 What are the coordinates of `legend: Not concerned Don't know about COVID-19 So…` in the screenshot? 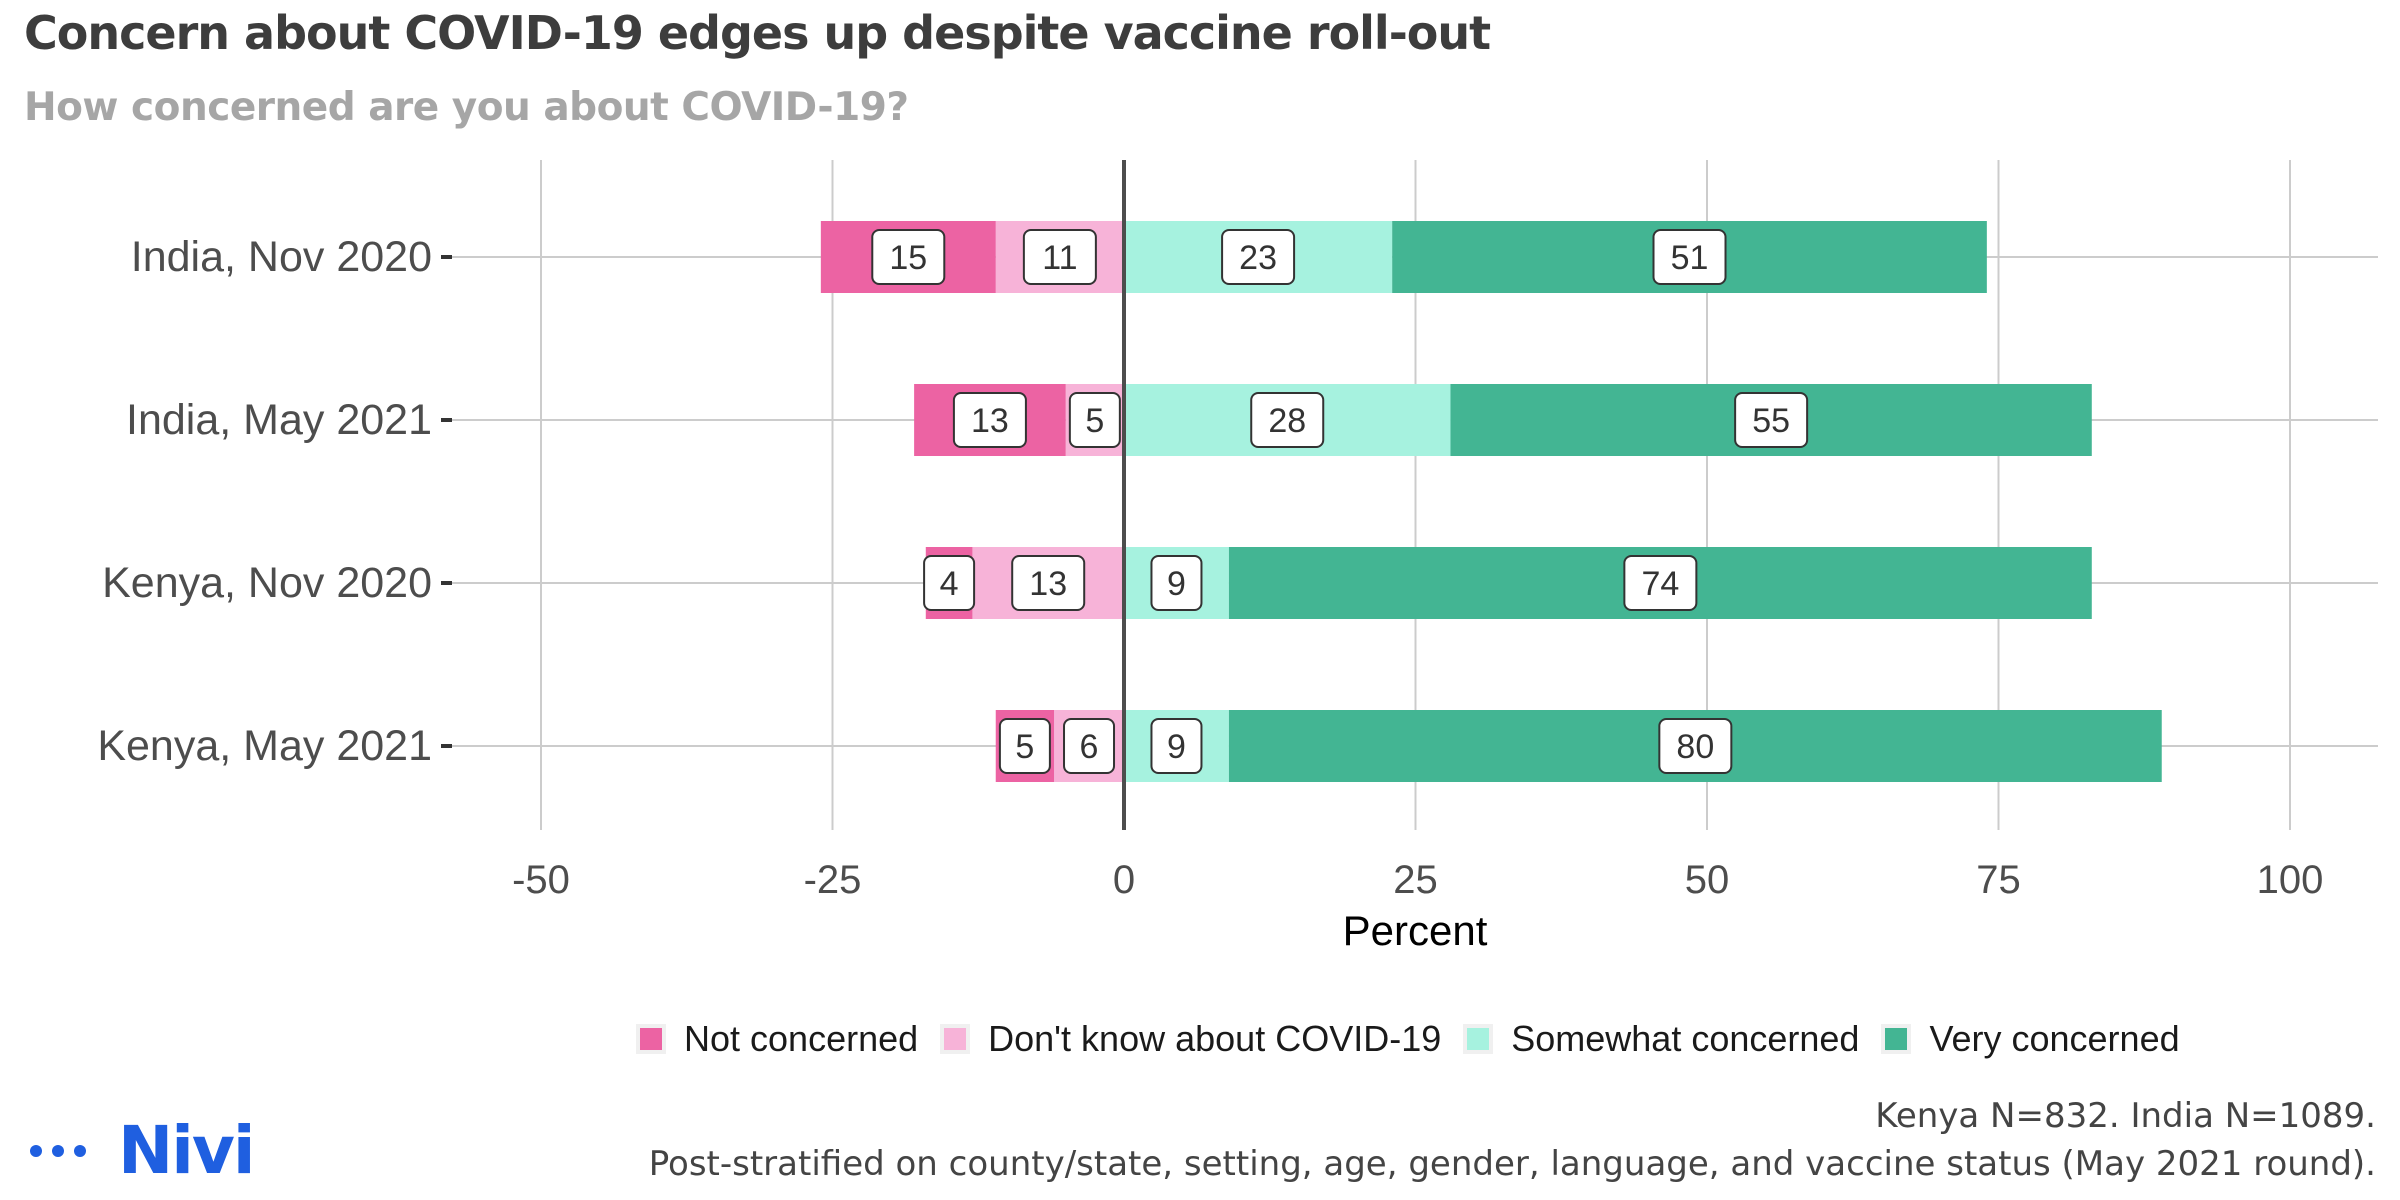 It's located at (1421, 1039).